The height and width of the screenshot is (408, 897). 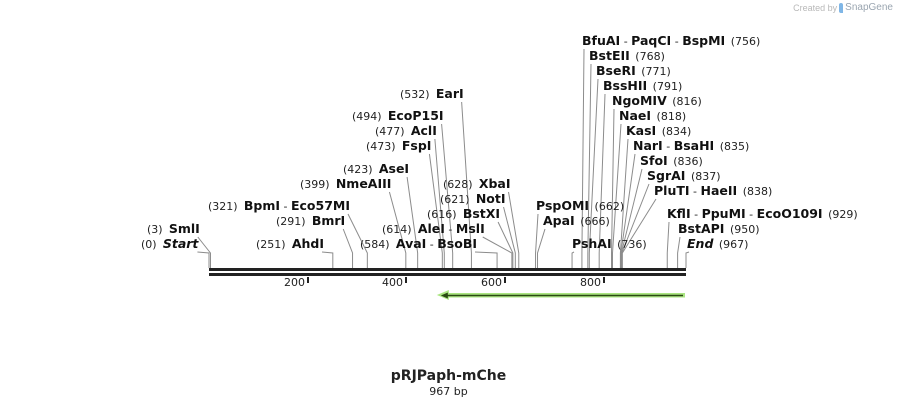 What do you see at coordinates (731, 146) in the screenshot?
I see `site-position: (835)` at bounding box center [731, 146].